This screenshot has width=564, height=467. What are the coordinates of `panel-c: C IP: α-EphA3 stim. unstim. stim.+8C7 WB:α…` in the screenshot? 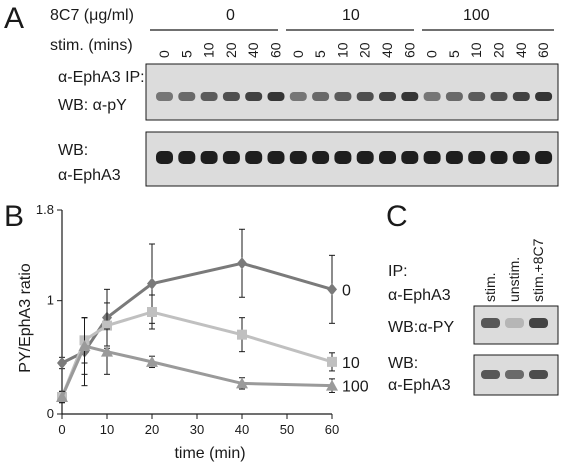 It's located at (472, 298).